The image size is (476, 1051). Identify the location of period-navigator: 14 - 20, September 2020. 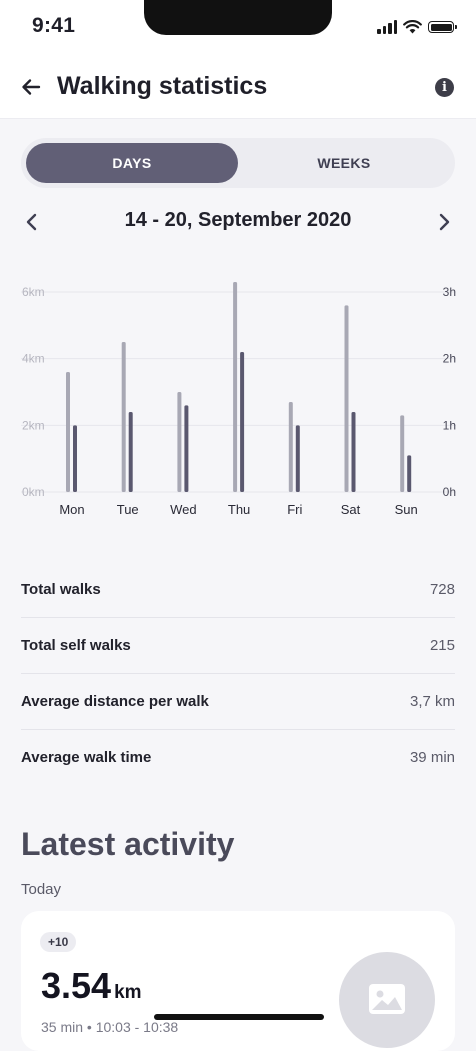
(238, 222).